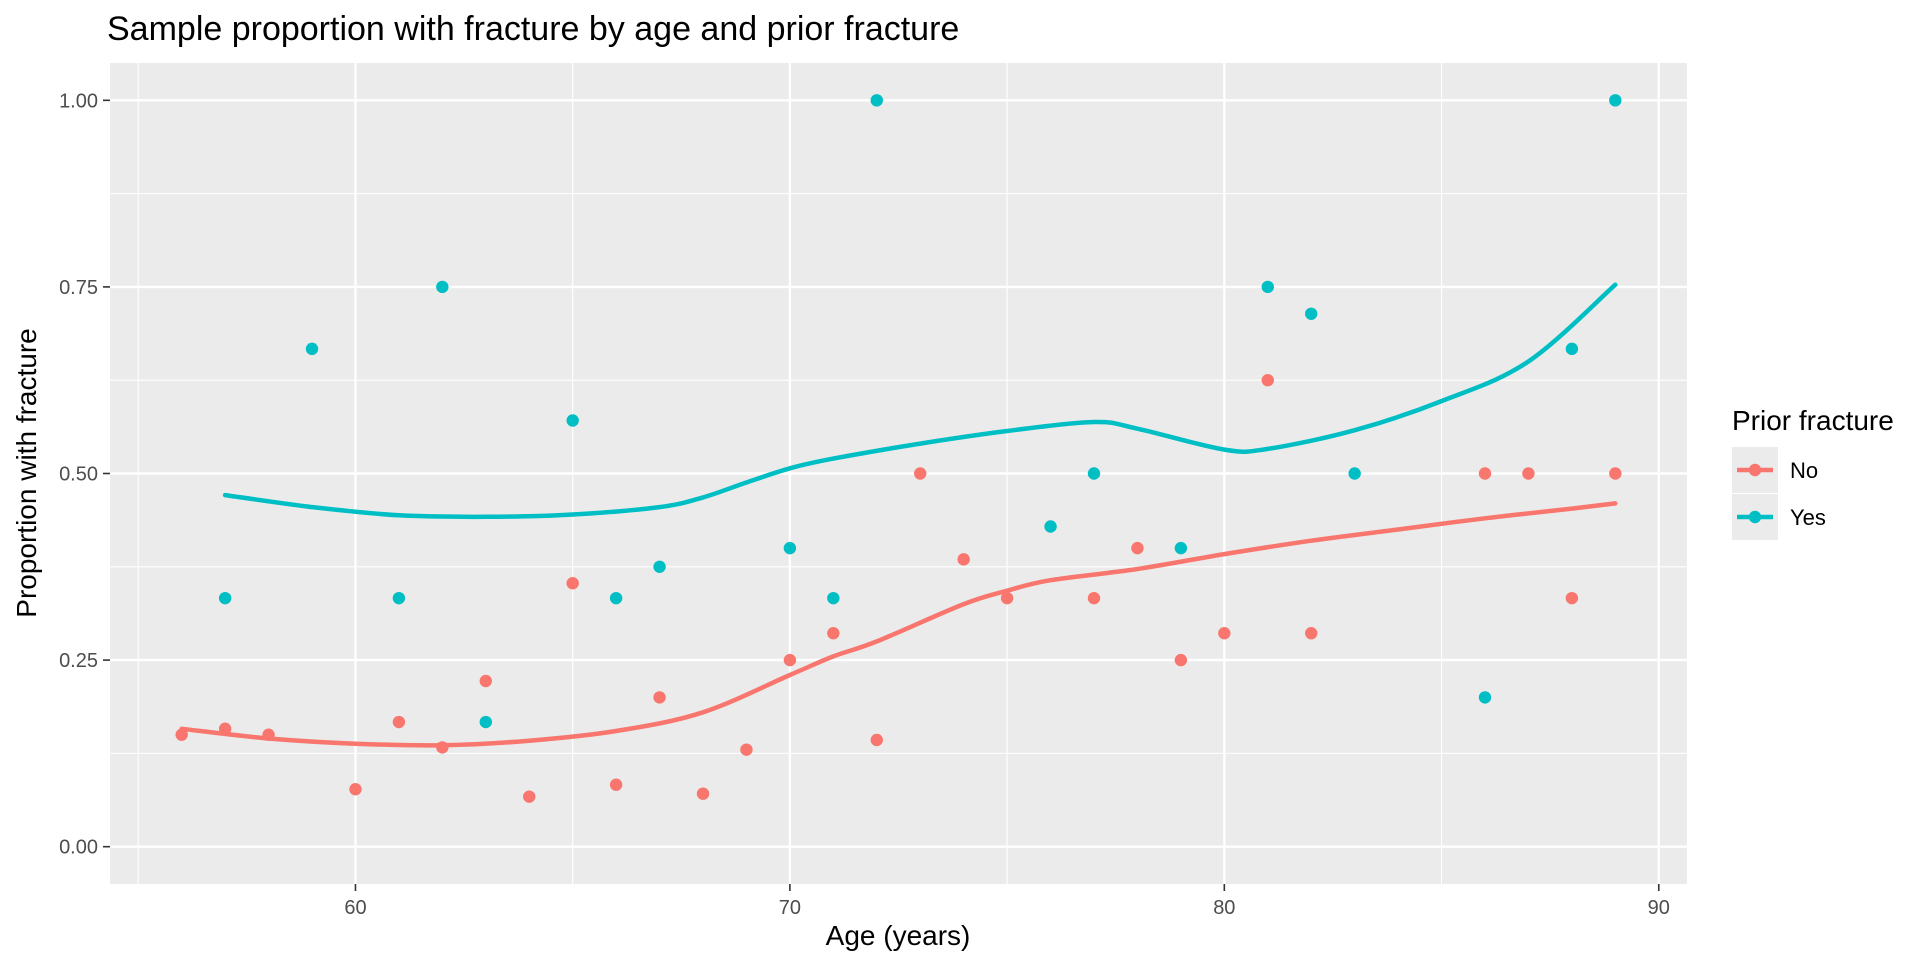 This screenshot has height=960, width=1920. I want to click on x-axis-title: Age (years), so click(898, 935).